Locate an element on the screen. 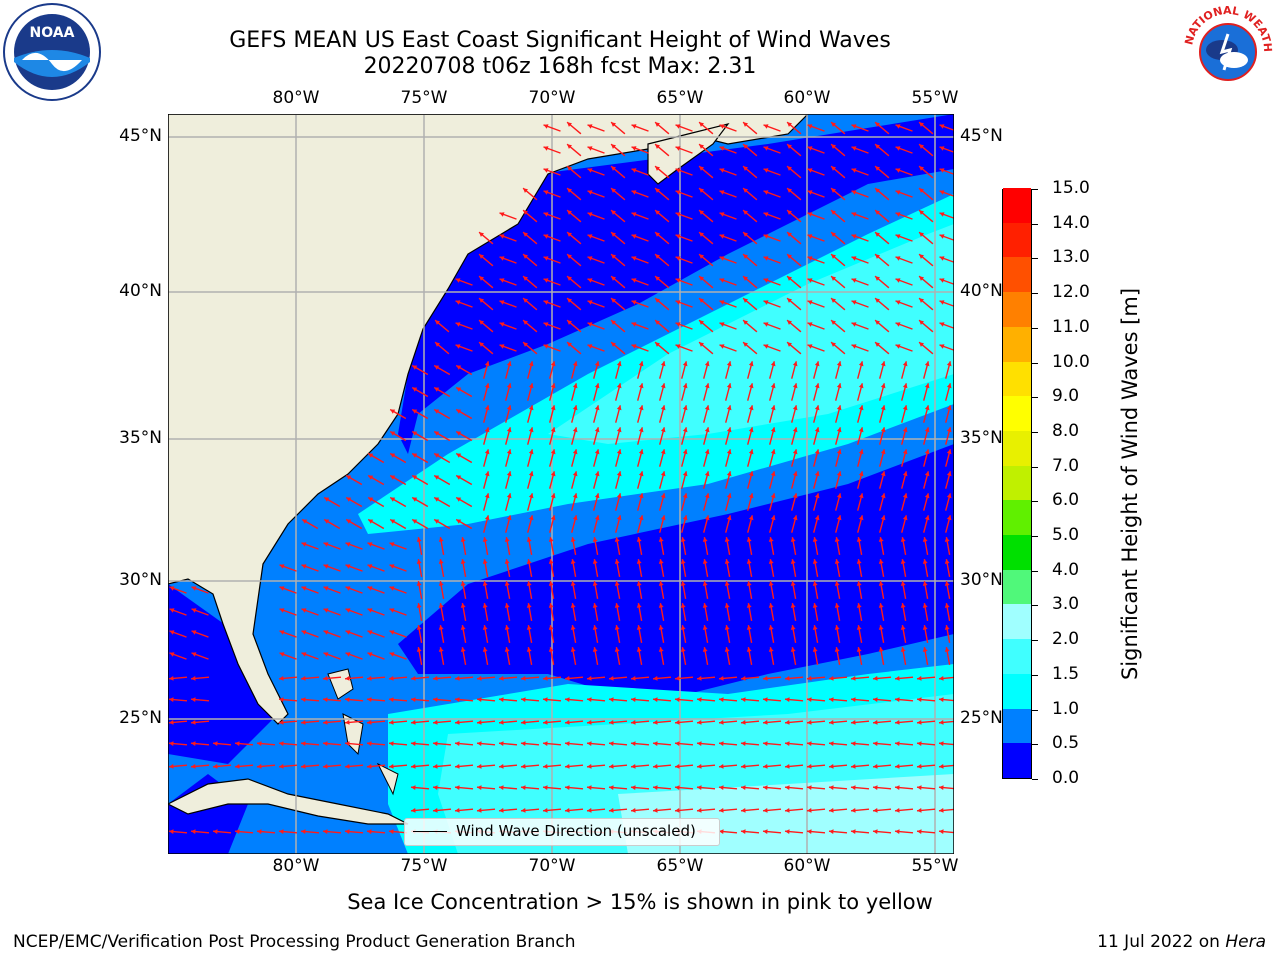 The height and width of the screenshot is (960, 1280). colorbar-tick-label: 2.0 is located at coordinates (1066, 639).